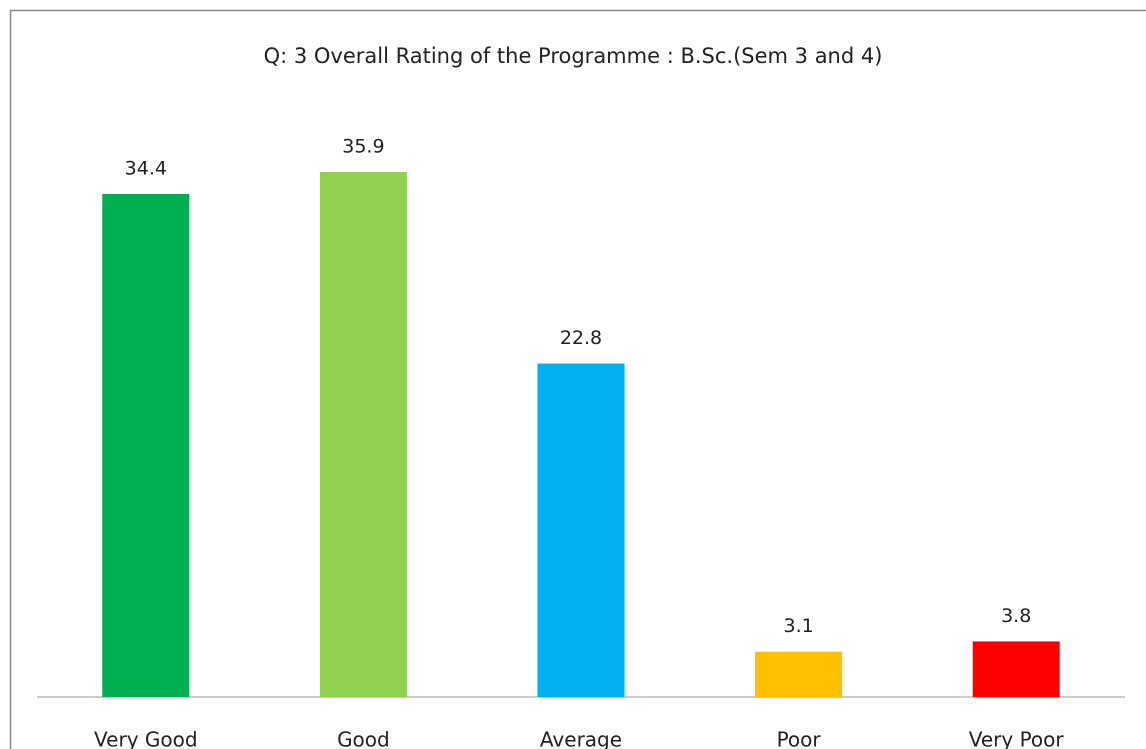  What do you see at coordinates (581, 338) in the screenshot?
I see `data-label: 22.8` at bounding box center [581, 338].